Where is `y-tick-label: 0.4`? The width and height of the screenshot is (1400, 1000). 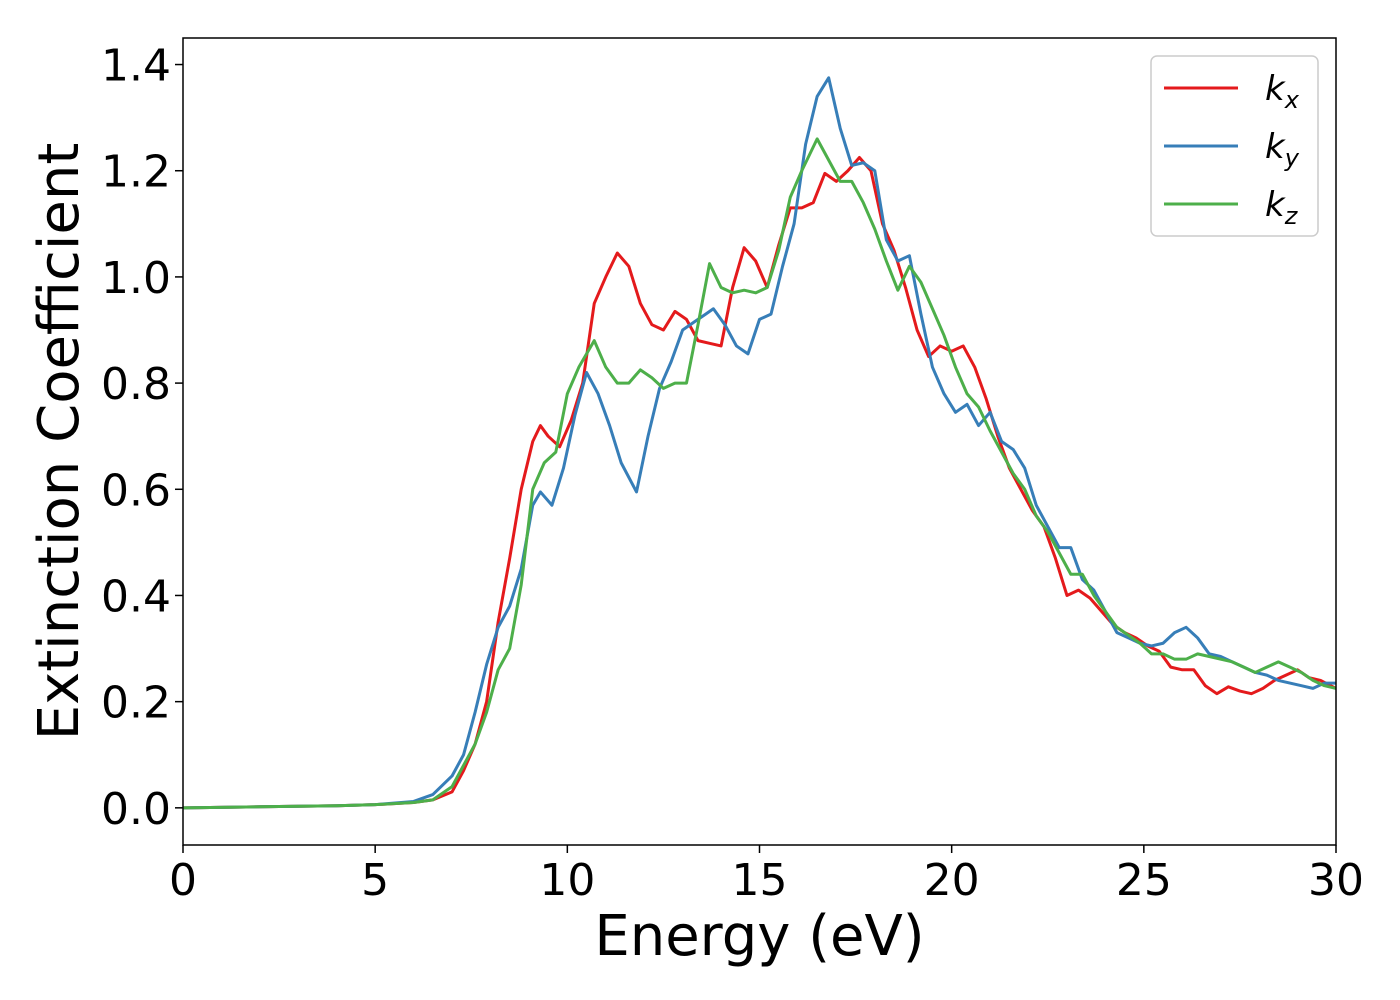
y-tick-label: 0.4 is located at coordinates (136, 596).